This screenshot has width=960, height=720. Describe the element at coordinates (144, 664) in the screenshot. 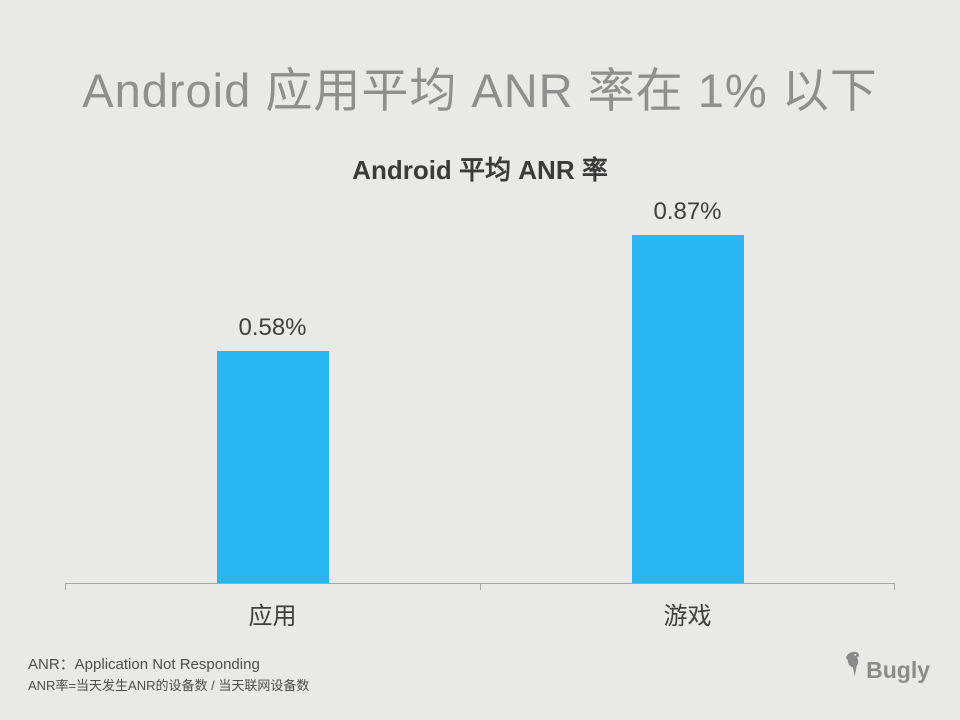

I see `footnote-line-1: ANR：Application Not Responding` at that location.